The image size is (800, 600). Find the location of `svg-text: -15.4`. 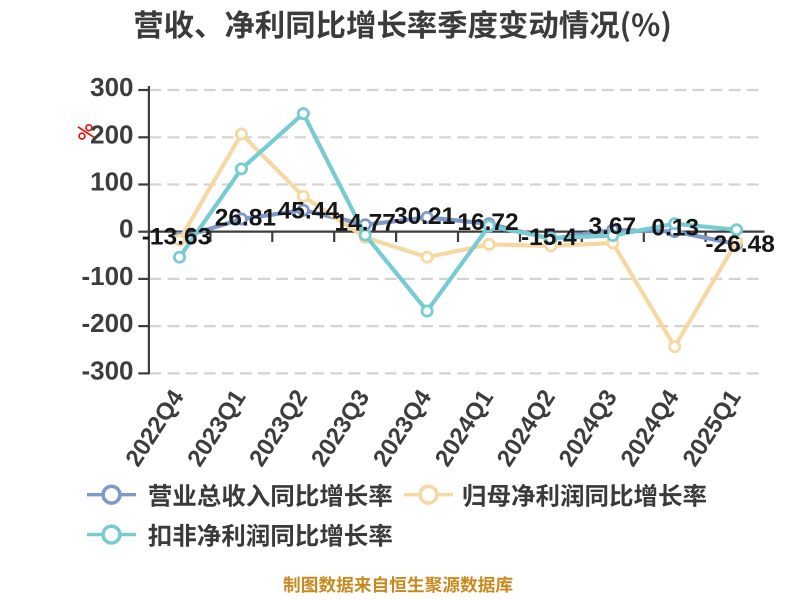

svg-text: -15.4 is located at coordinates (549, 237).